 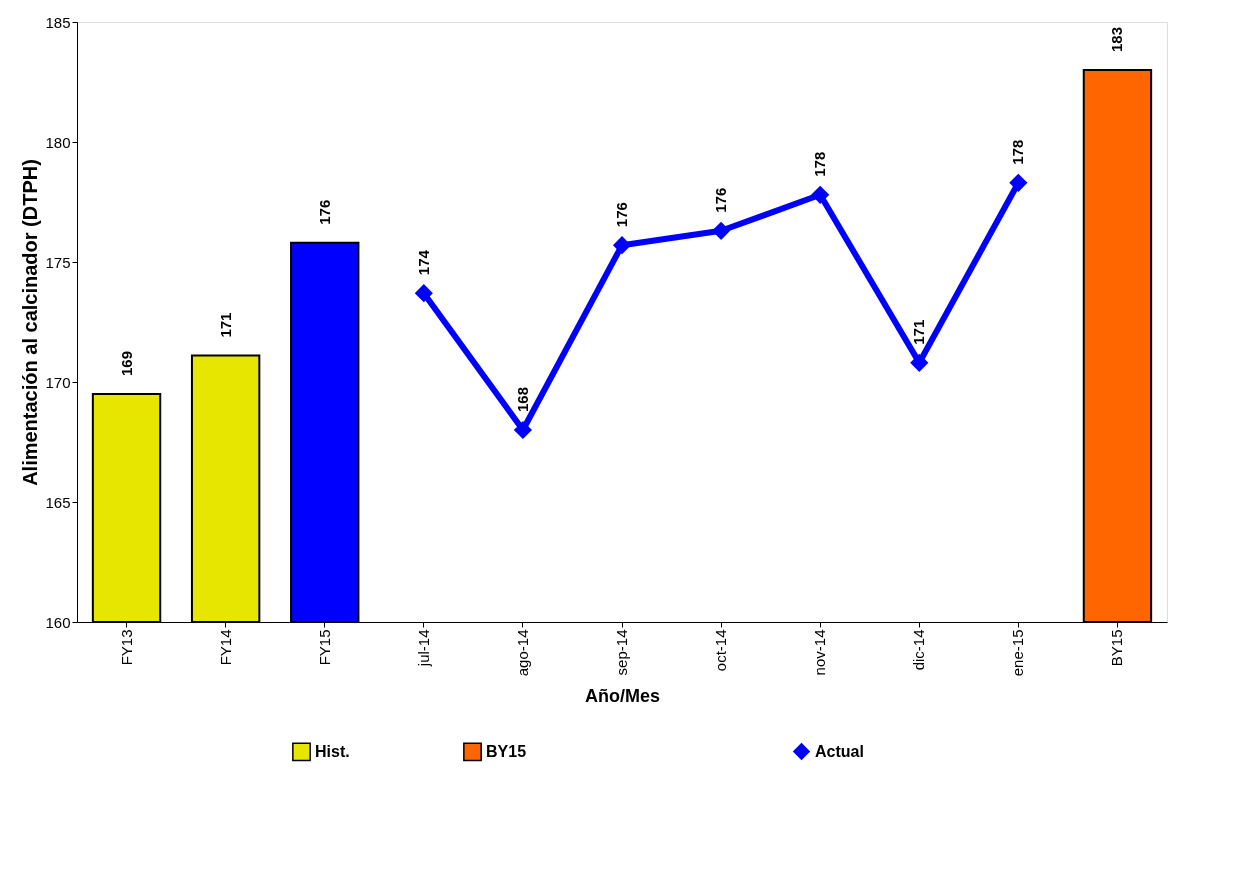 What do you see at coordinates (58, 142) in the screenshot?
I see `y-tick-label: 180` at bounding box center [58, 142].